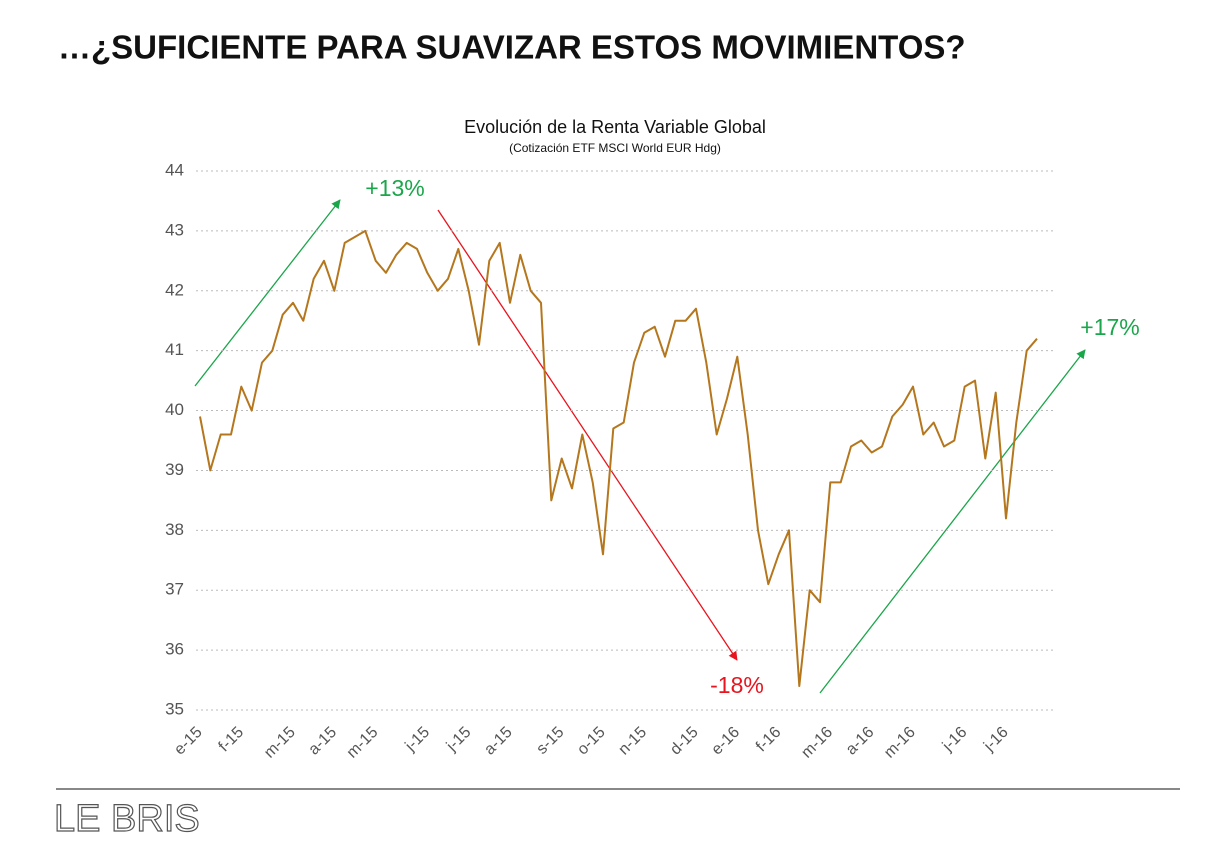 This screenshot has width=1217, height=864. I want to click on x-tick-label: f-16, so click(769, 740).